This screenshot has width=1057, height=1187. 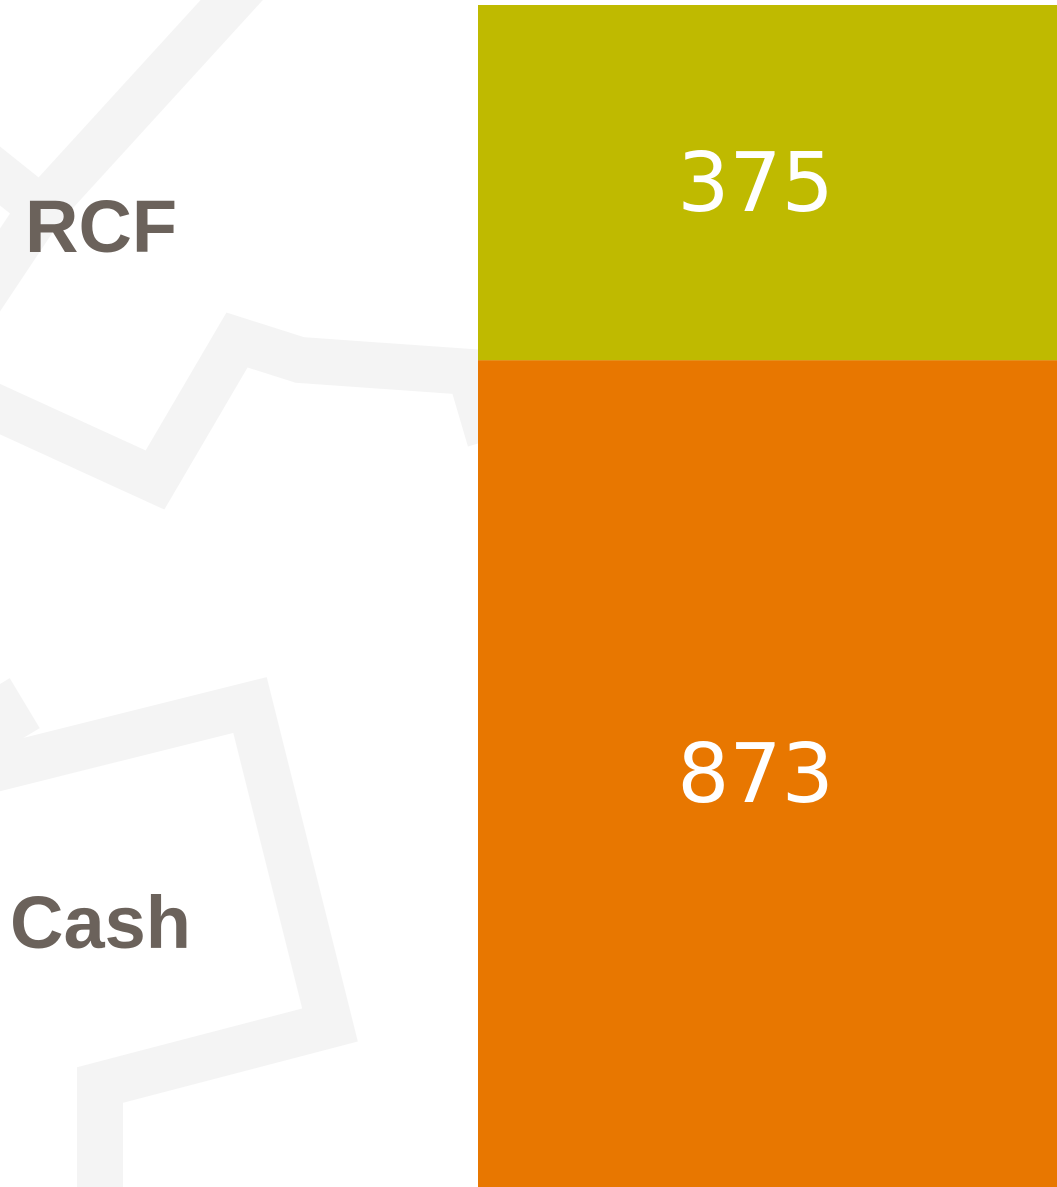 What do you see at coordinates (755, 183) in the screenshot?
I see `value-label: 375` at bounding box center [755, 183].